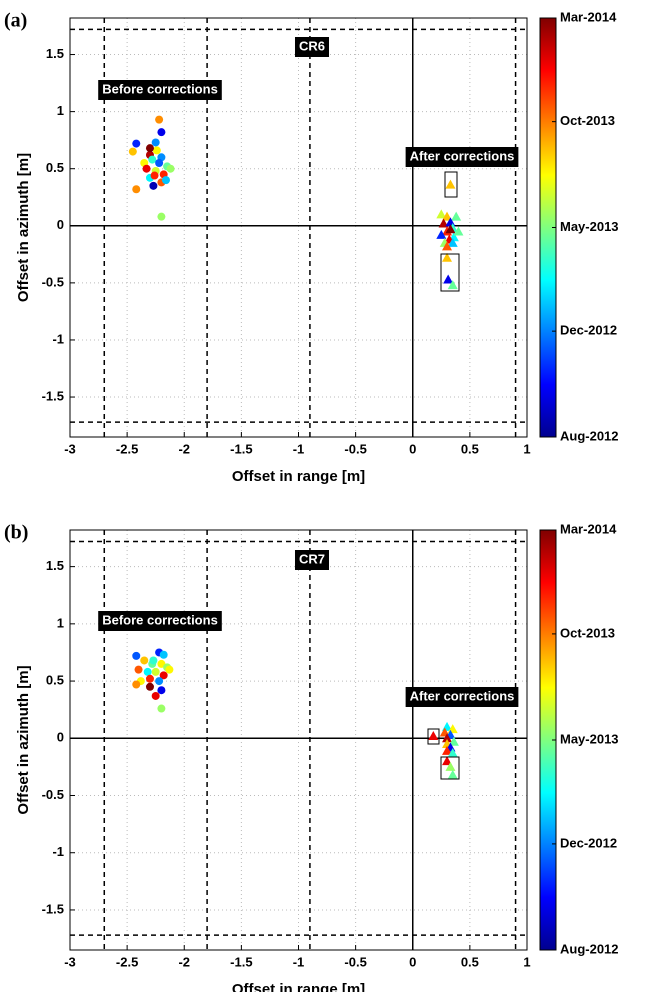 The width and height of the screenshot is (647, 992). I want to click on y-tick-label: -0.5, so click(53, 794).